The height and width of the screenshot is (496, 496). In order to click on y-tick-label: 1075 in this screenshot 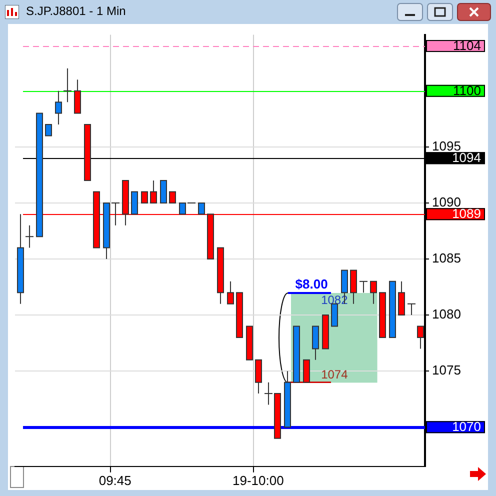, I will do `click(446, 370)`.